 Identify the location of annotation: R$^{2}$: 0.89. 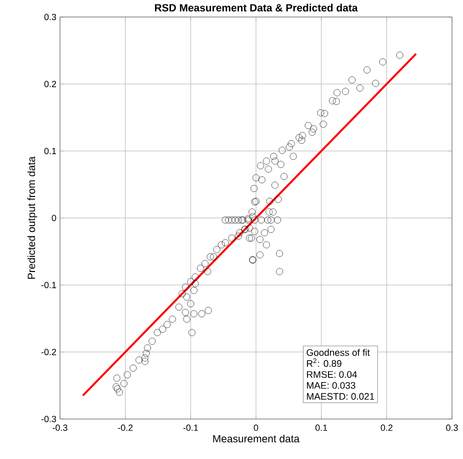
(324, 362).